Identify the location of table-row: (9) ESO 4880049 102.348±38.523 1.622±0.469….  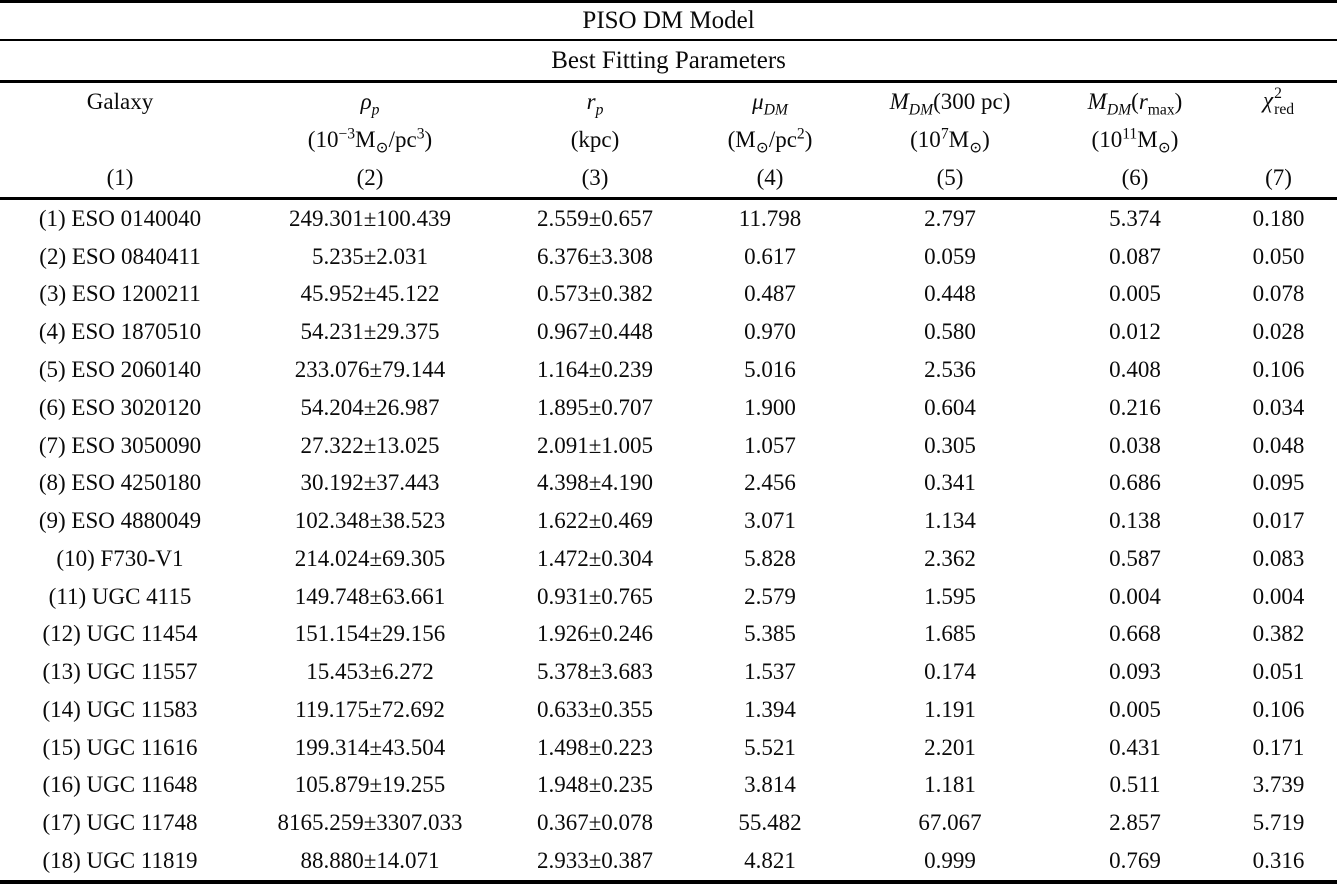
(668, 521).